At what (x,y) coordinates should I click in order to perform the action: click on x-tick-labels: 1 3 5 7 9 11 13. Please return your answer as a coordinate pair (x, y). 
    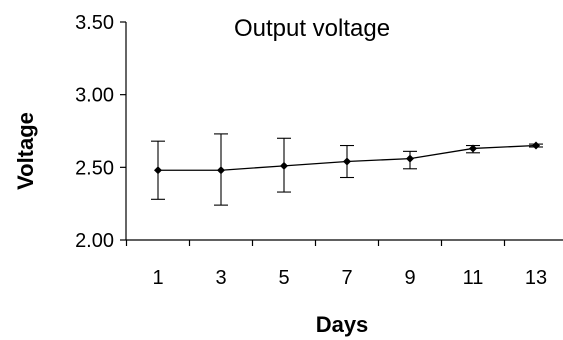
    Looking at the image, I should click on (349, 278).